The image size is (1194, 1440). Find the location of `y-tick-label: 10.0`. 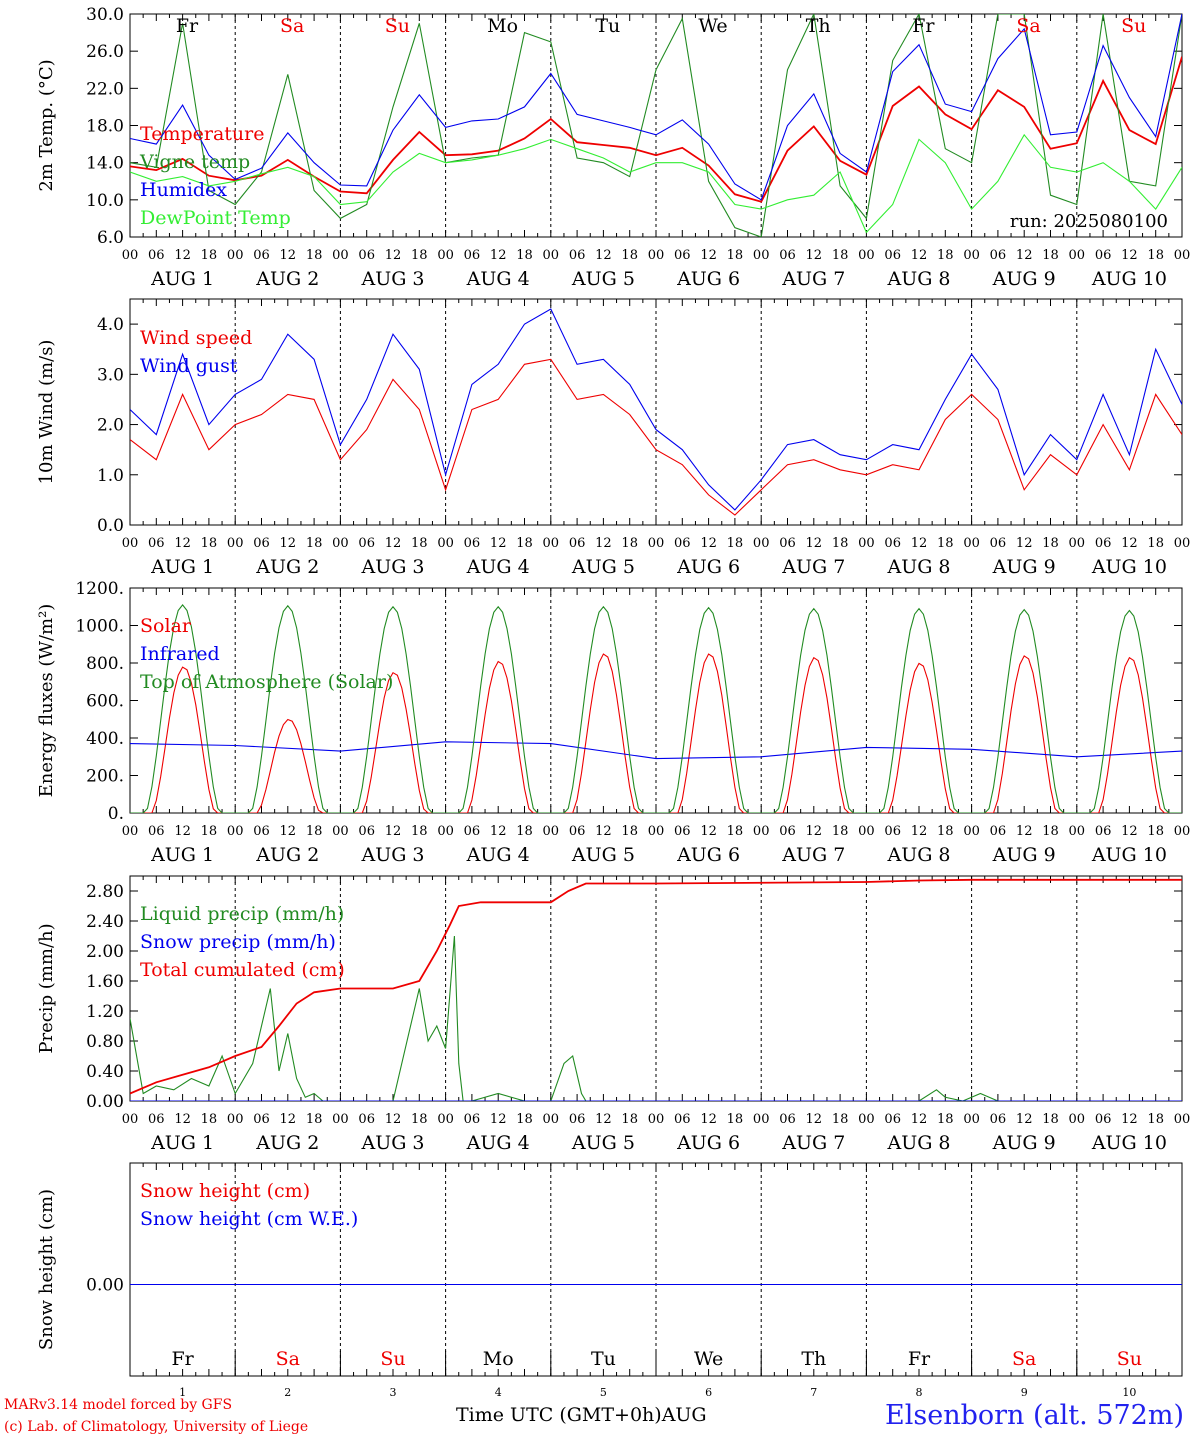

y-tick-label: 10.0 is located at coordinates (105, 201).